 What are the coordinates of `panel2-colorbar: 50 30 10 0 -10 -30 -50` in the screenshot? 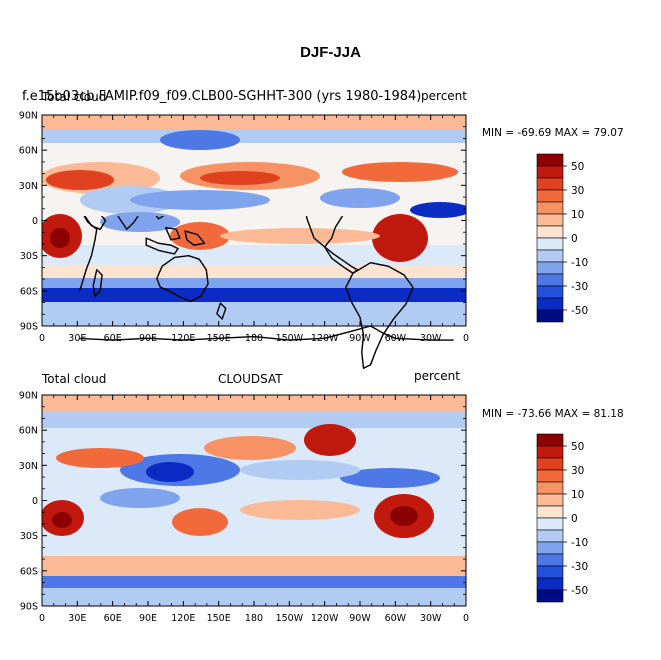 It's located at (562, 518).